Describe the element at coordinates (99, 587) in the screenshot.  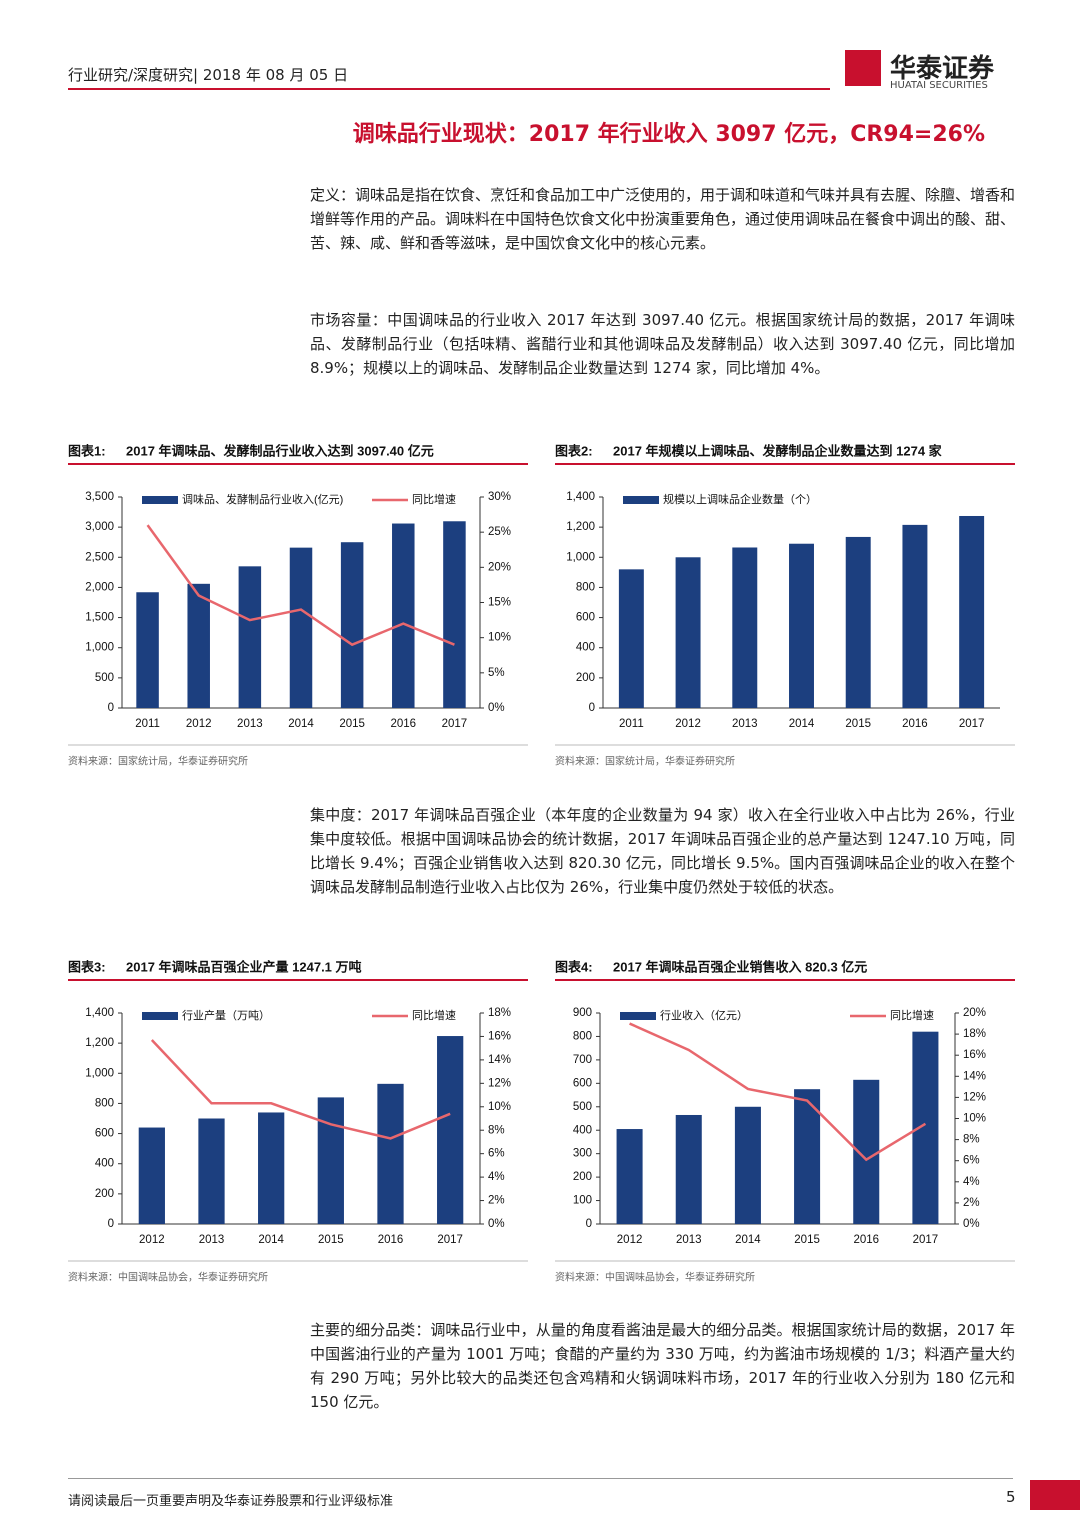
I see `y-tick-label: 2,000` at that location.